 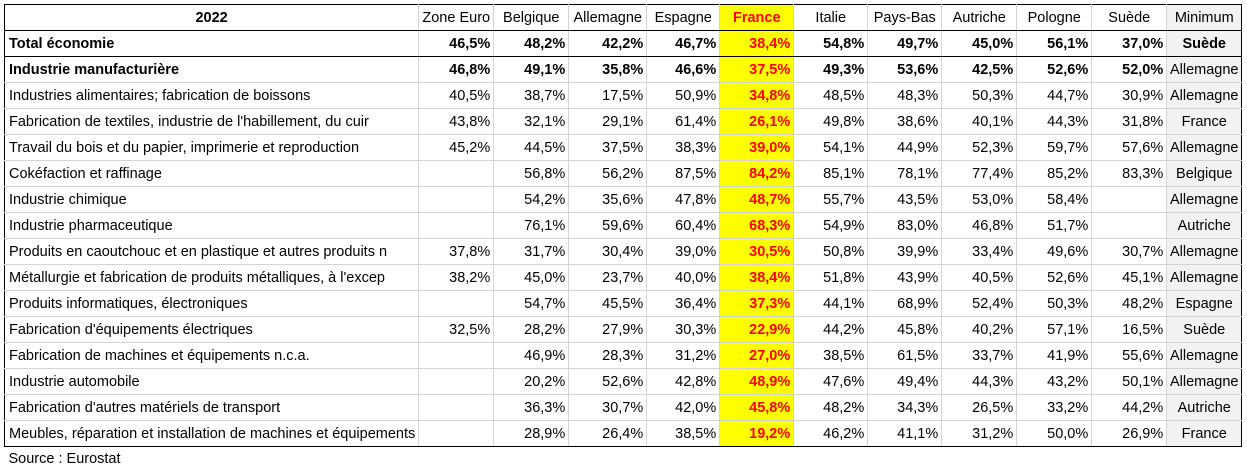 What do you see at coordinates (979, 69) in the screenshot?
I see `value-cell-autriche: 42,5%` at bounding box center [979, 69].